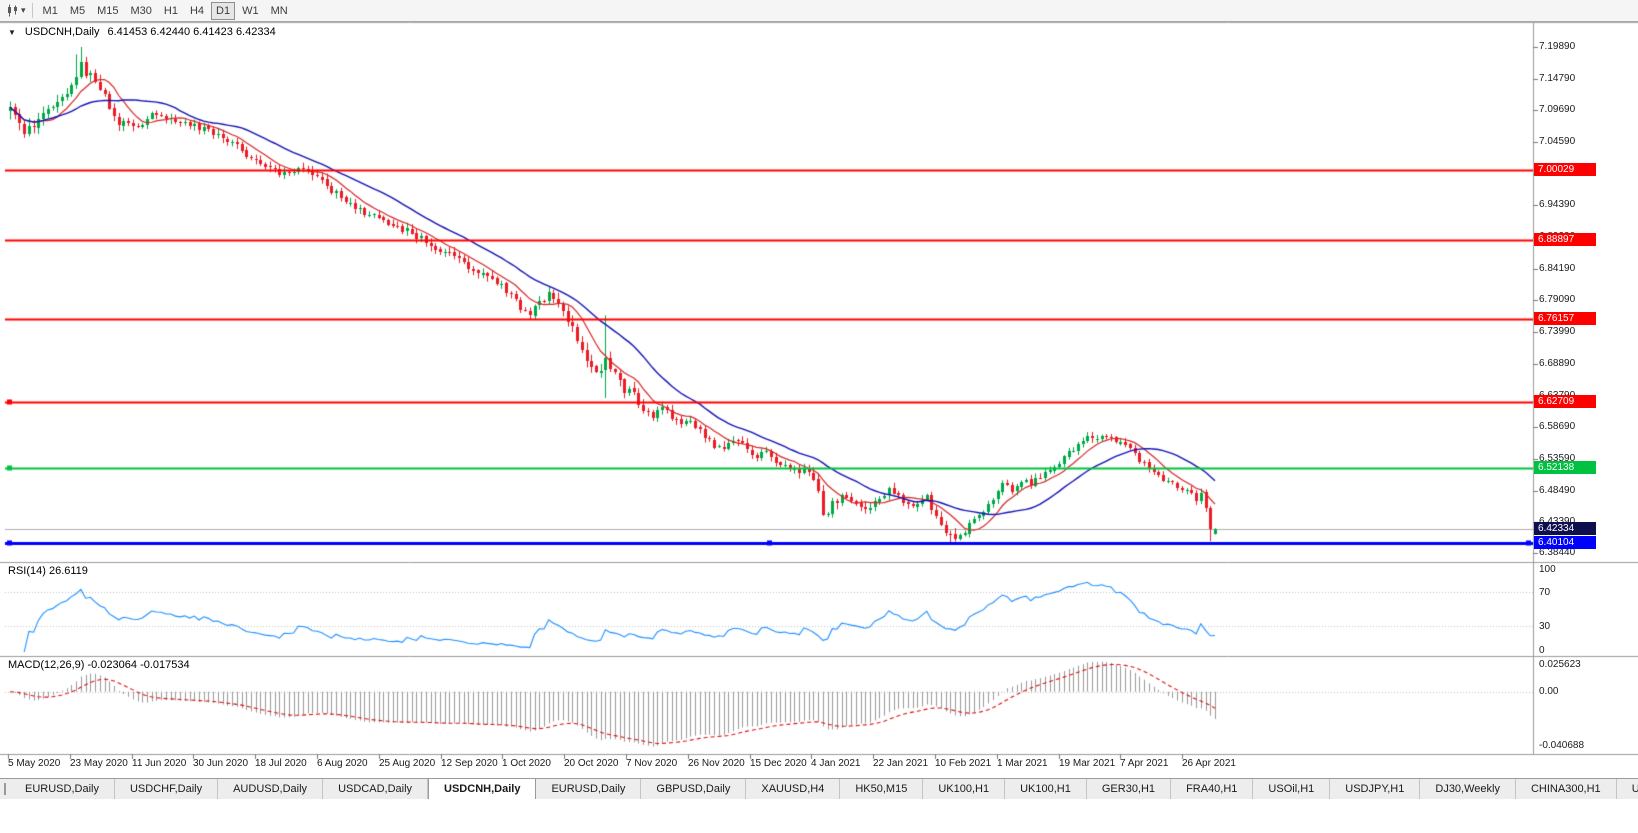 This screenshot has width=1638, height=833. What do you see at coordinates (1562, 745) in the screenshot?
I see `macd-axis-label: -0.040688` at bounding box center [1562, 745].